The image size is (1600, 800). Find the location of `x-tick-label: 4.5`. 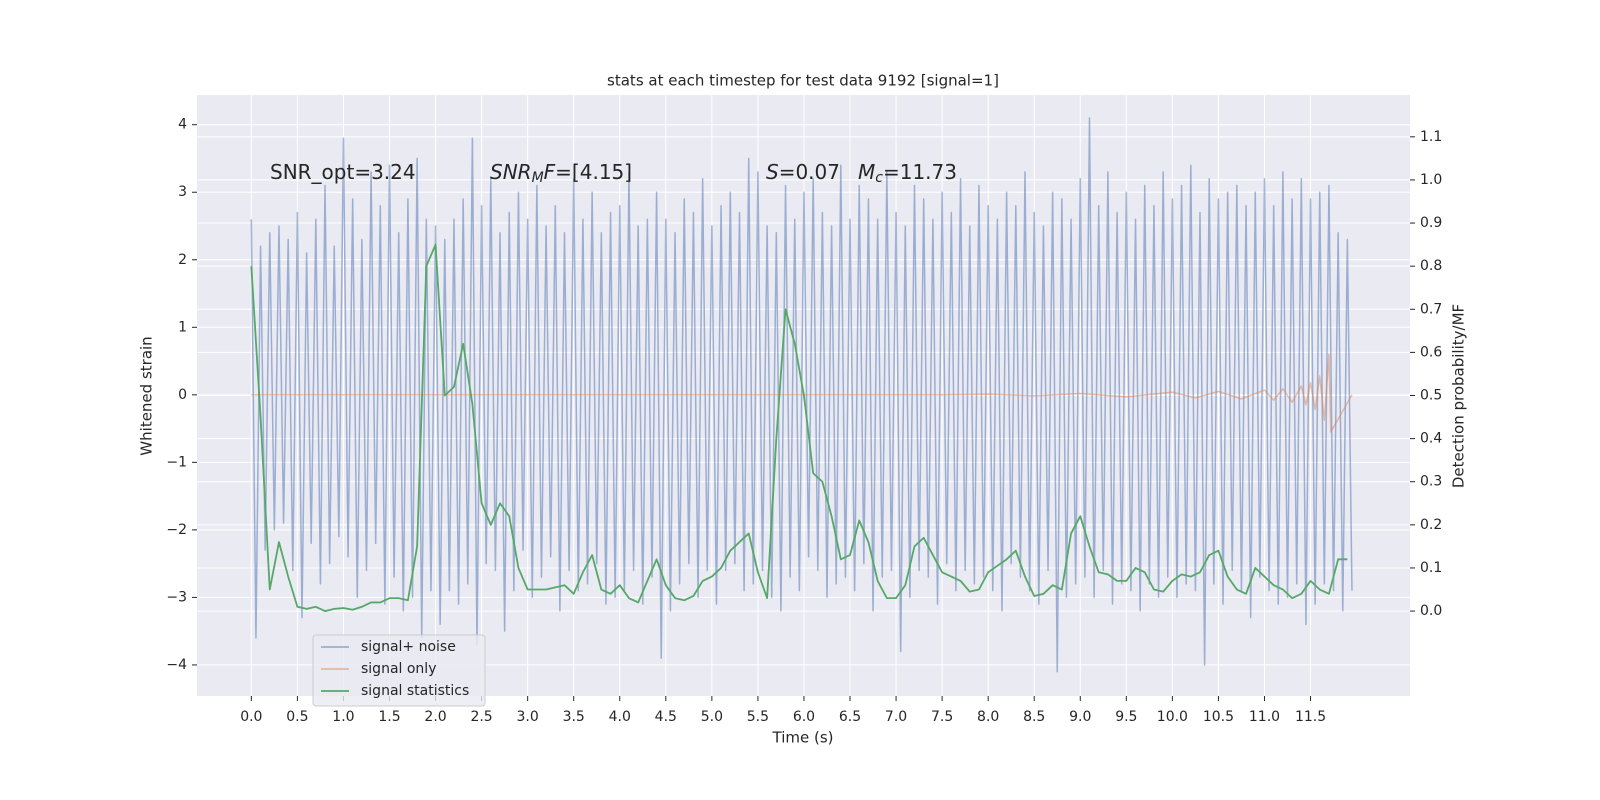

x-tick-label: 4.5 is located at coordinates (666, 717).